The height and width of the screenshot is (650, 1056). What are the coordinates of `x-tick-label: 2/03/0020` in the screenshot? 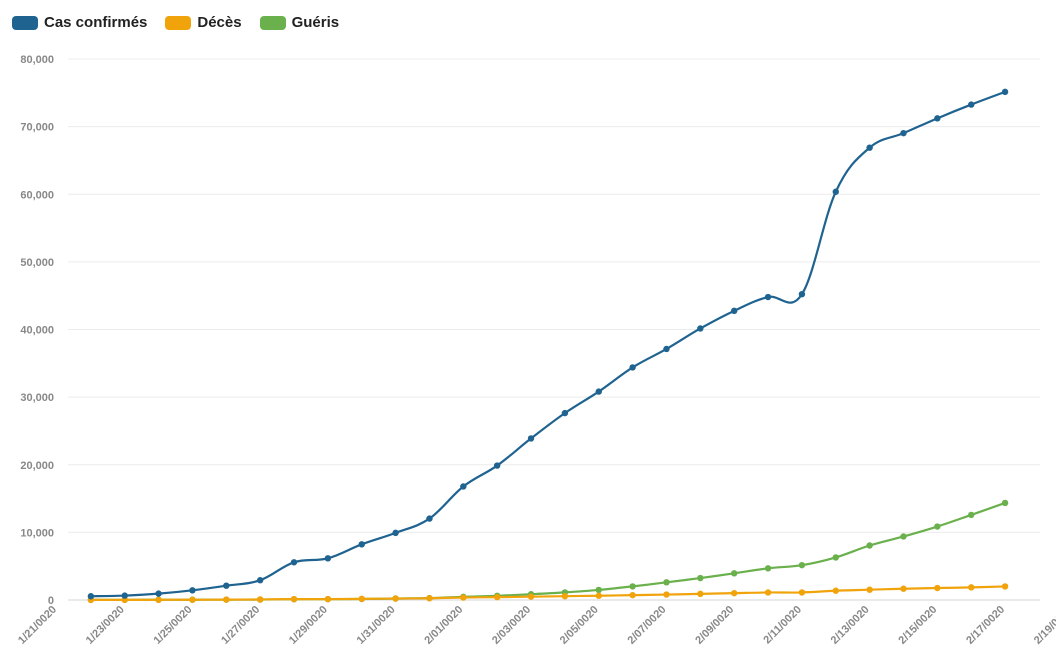 It's located at (511, 625).